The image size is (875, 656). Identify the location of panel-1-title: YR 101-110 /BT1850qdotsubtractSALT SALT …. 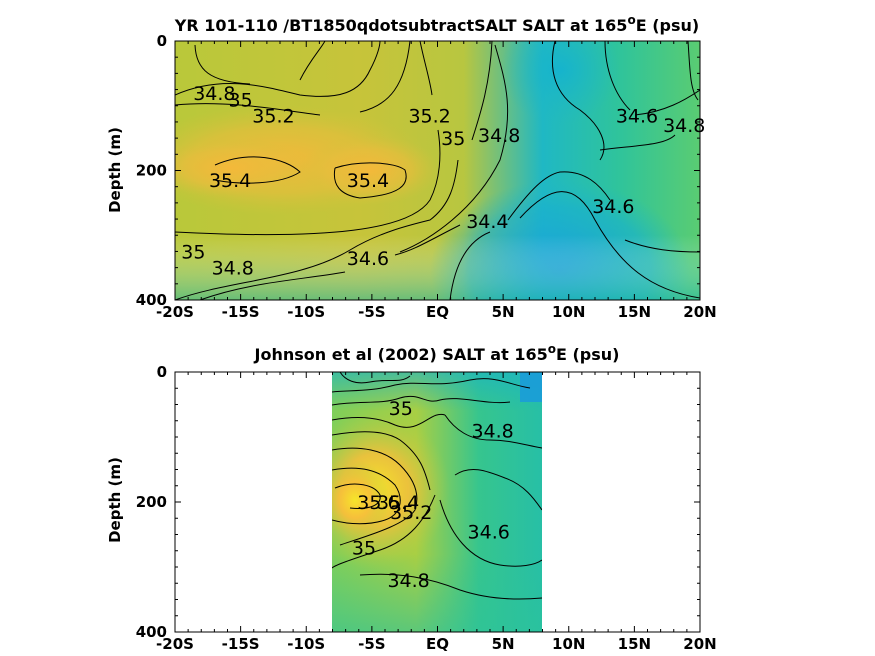
(436, 24).